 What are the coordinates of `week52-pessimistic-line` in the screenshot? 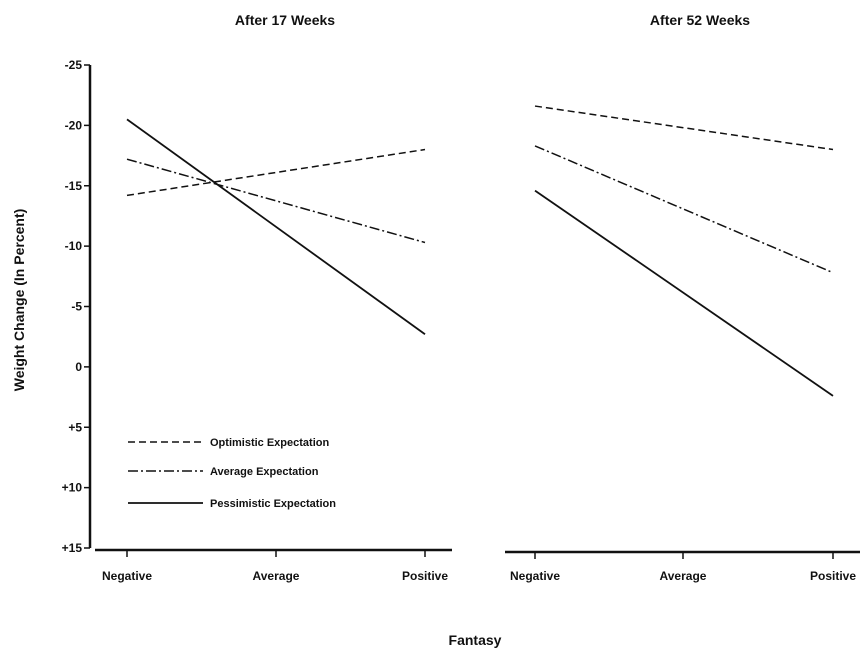 It's located at (684, 293).